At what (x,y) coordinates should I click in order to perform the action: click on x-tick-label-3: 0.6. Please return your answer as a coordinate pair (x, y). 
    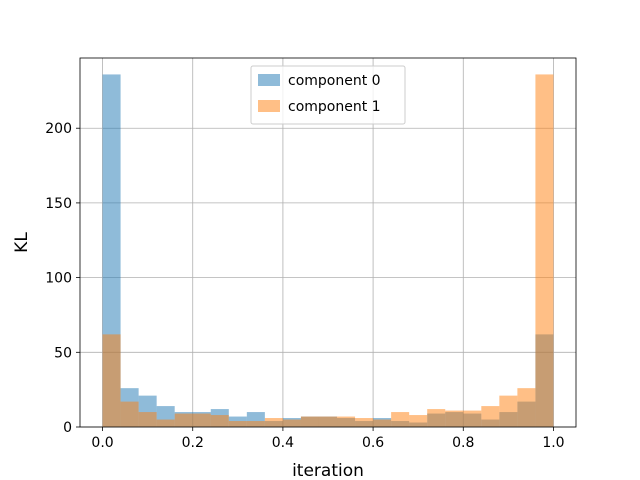
    Looking at the image, I should click on (373, 443).